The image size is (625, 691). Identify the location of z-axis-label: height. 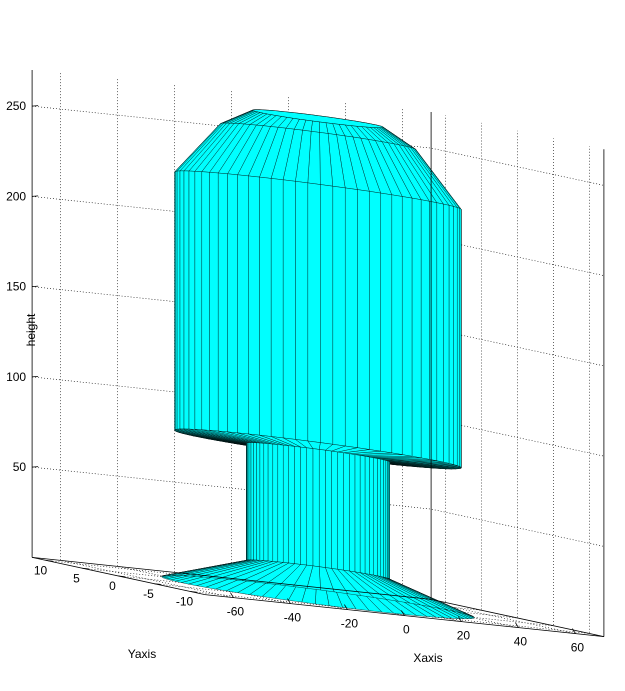
(31, 329).